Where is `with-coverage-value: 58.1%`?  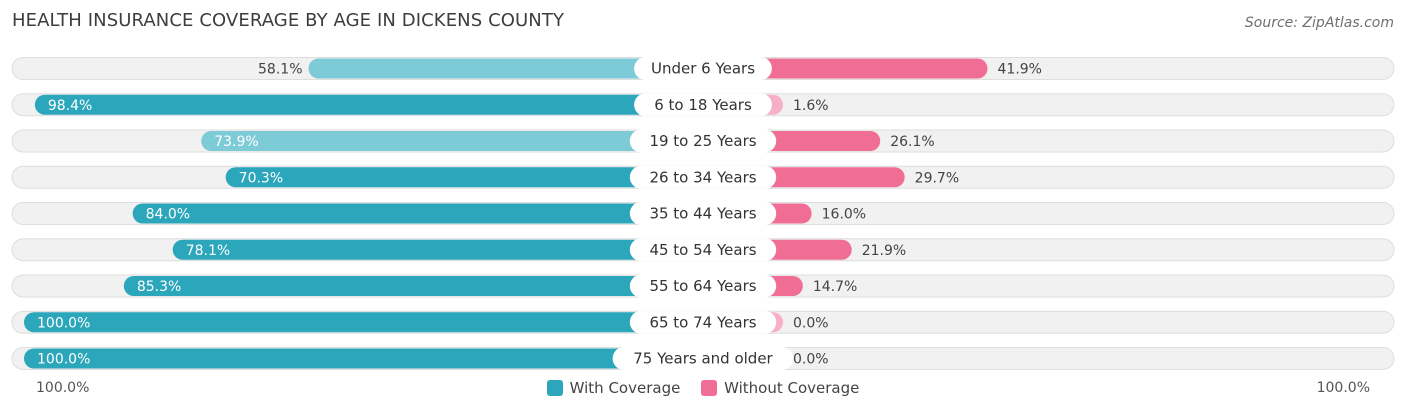 with-coverage-value: 58.1% is located at coordinates (280, 70).